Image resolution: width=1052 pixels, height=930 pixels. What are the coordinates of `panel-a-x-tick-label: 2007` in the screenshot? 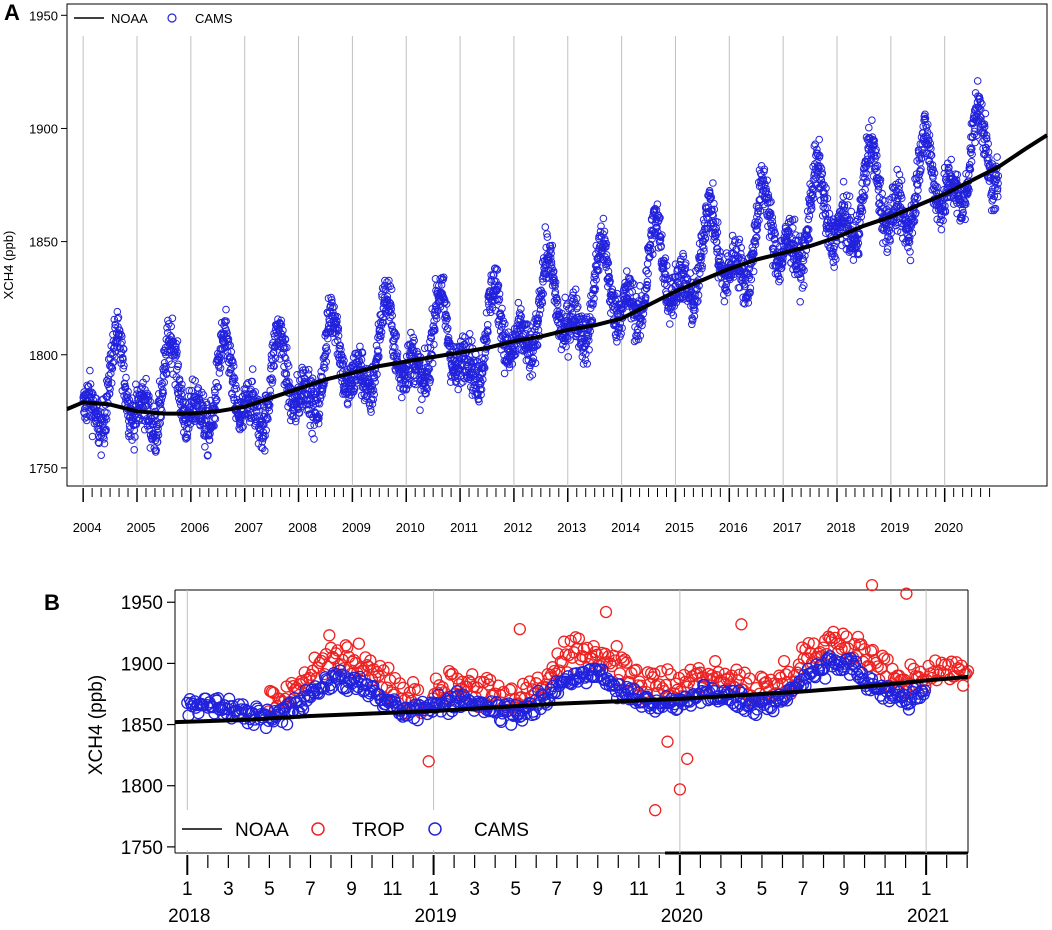 It's located at (248, 527).